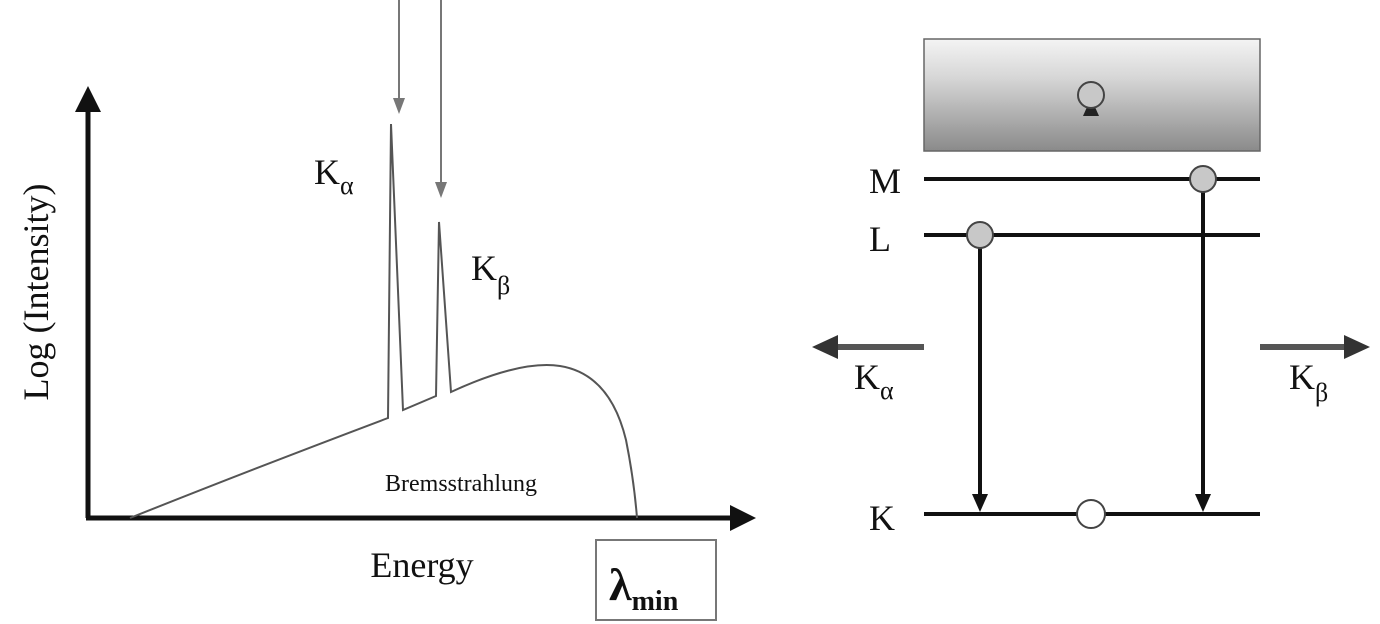 The image size is (1380, 624). What do you see at coordinates (644, 588) in the screenshot?
I see `lambda-min-label: λmin` at bounding box center [644, 588].